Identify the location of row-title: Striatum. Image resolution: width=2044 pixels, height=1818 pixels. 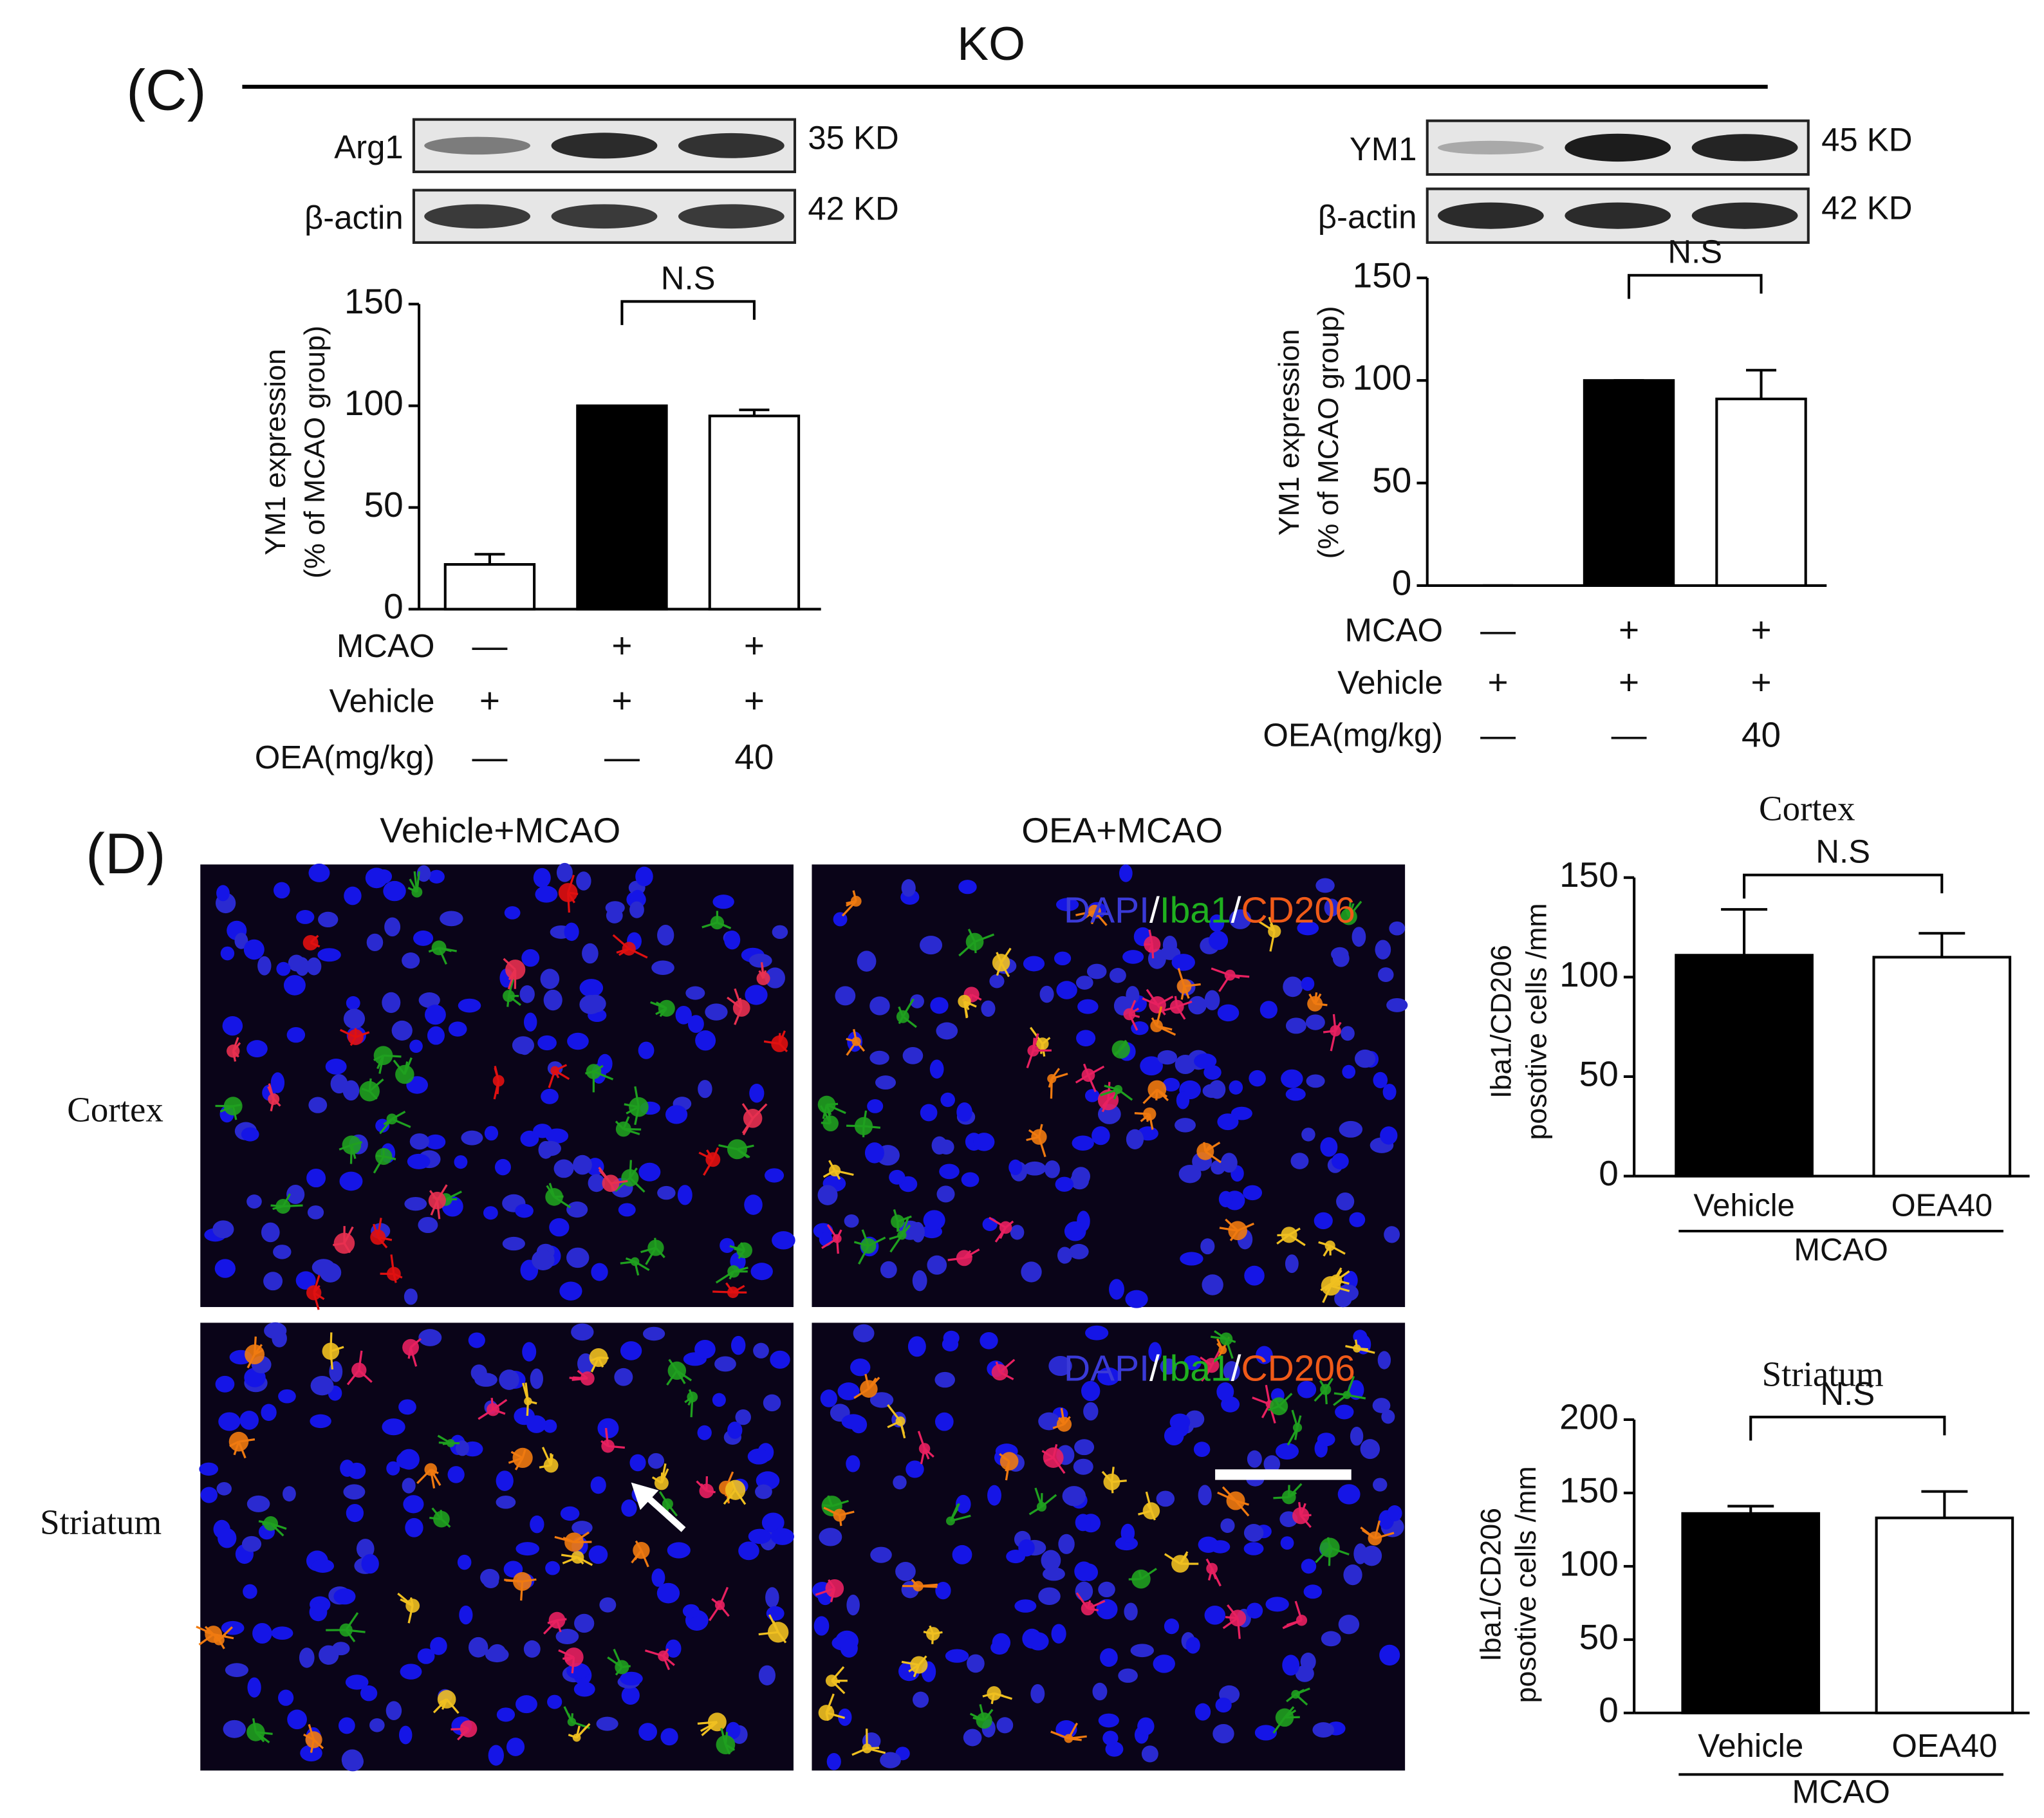
(101, 1522).